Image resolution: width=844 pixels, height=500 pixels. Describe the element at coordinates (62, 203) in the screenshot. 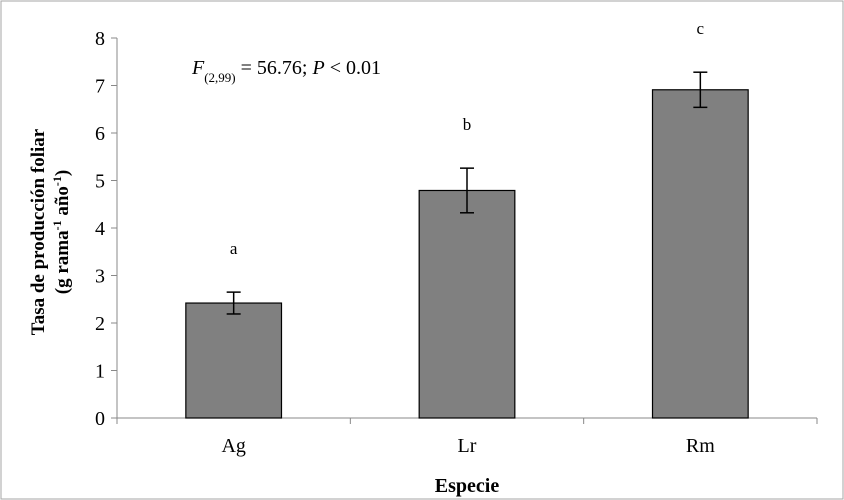

I see `ylabel-part-2: año` at that location.